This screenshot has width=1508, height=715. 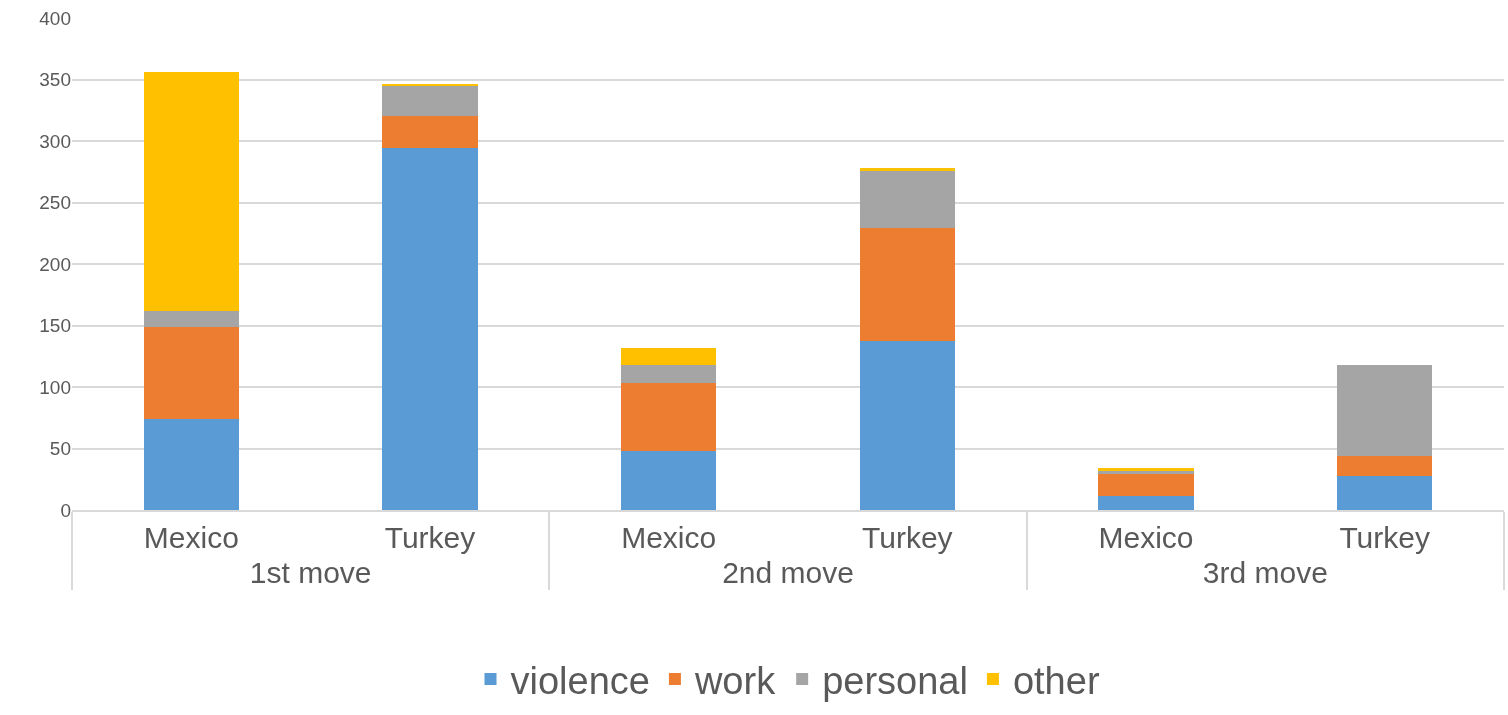 I want to click on y-tick-label: 100, so click(x=55, y=387).